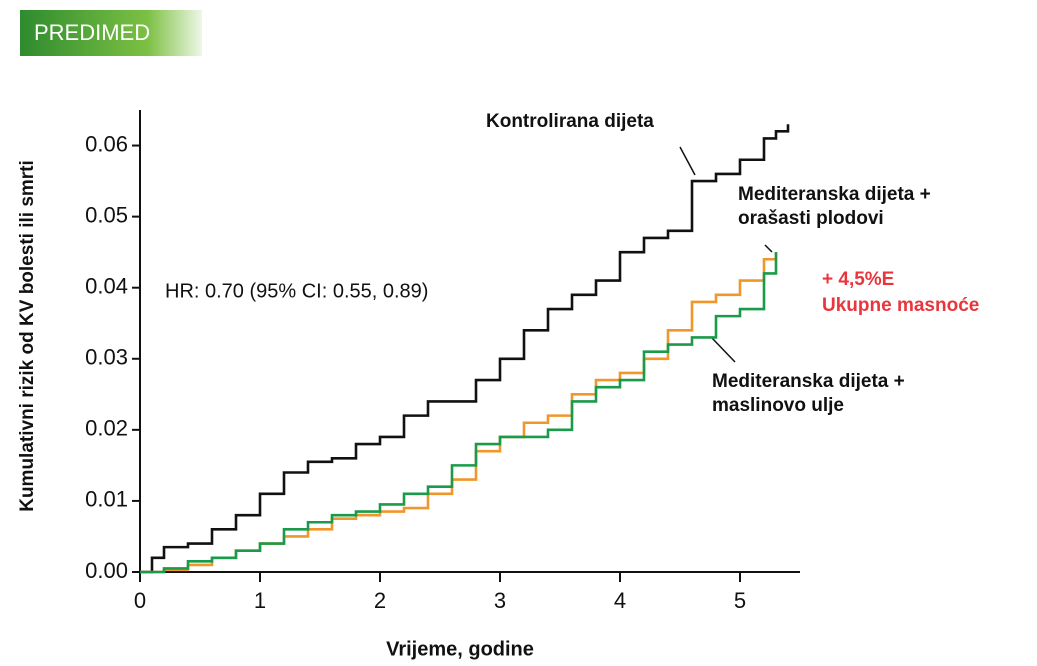  I want to click on x-tick-label: 1, so click(260, 600).